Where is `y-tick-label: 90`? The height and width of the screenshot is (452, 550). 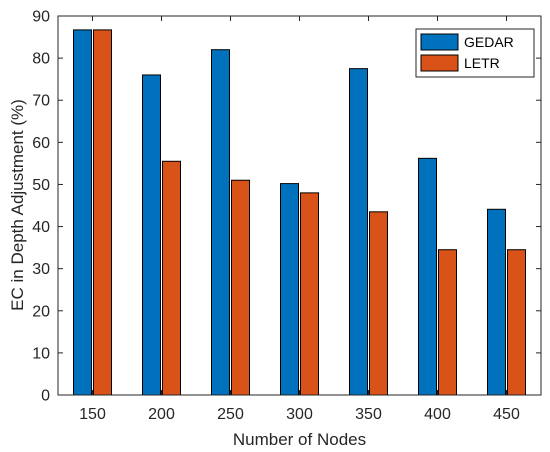
y-tick-label: 90 is located at coordinates (41, 17).